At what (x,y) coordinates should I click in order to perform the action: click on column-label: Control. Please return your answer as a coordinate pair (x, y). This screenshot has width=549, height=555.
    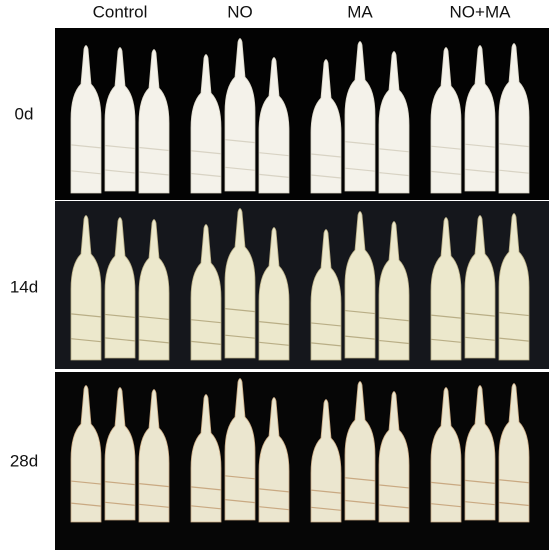
    Looking at the image, I should click on (120, 11).